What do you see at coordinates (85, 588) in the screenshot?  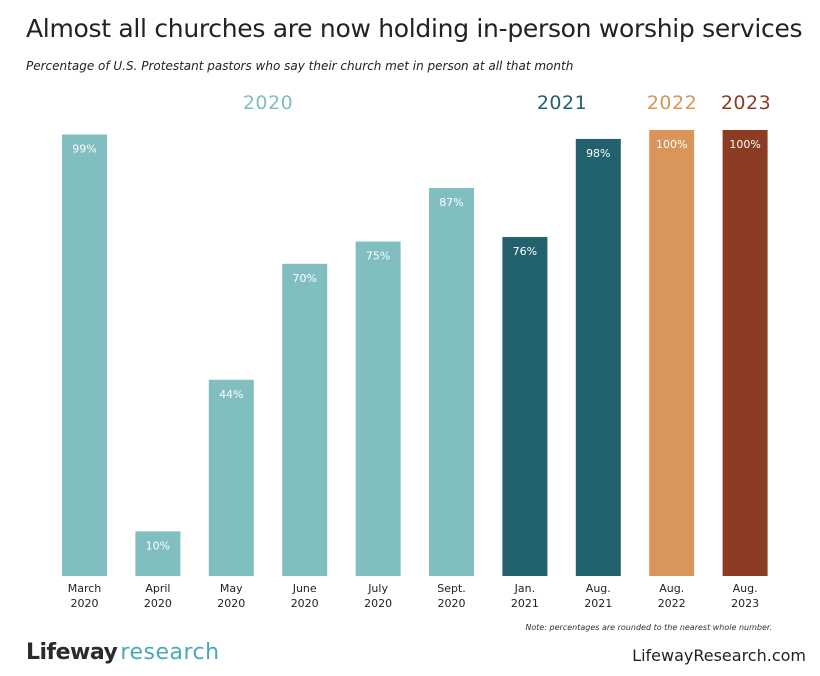 I see `x-tick-month: March` at bounding box center [85, 588].